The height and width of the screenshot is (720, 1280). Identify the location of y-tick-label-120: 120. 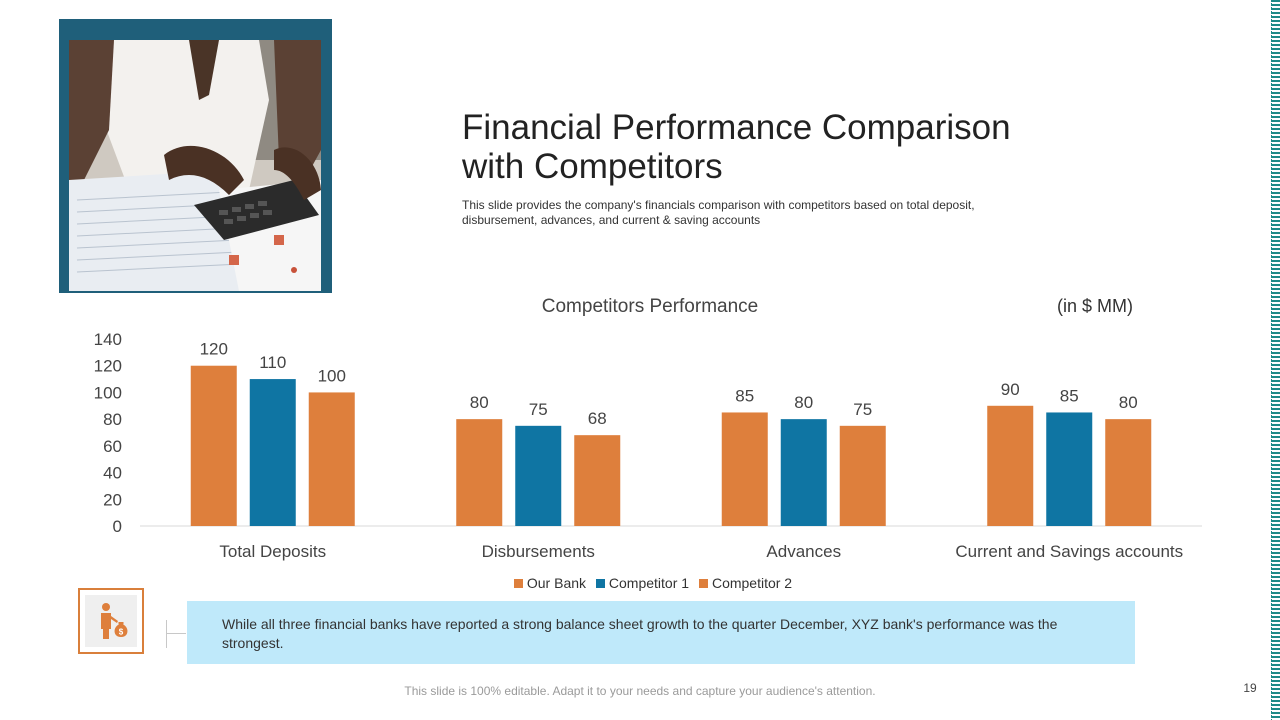
(108, 366).